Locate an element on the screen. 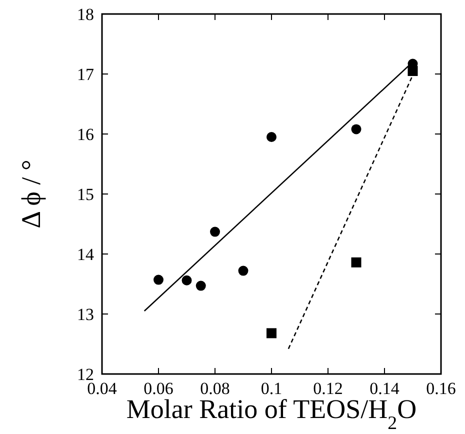 The height and width of the screenshot is (434, 465). y-tick-label: 17 is located at coordinates (85, 74).